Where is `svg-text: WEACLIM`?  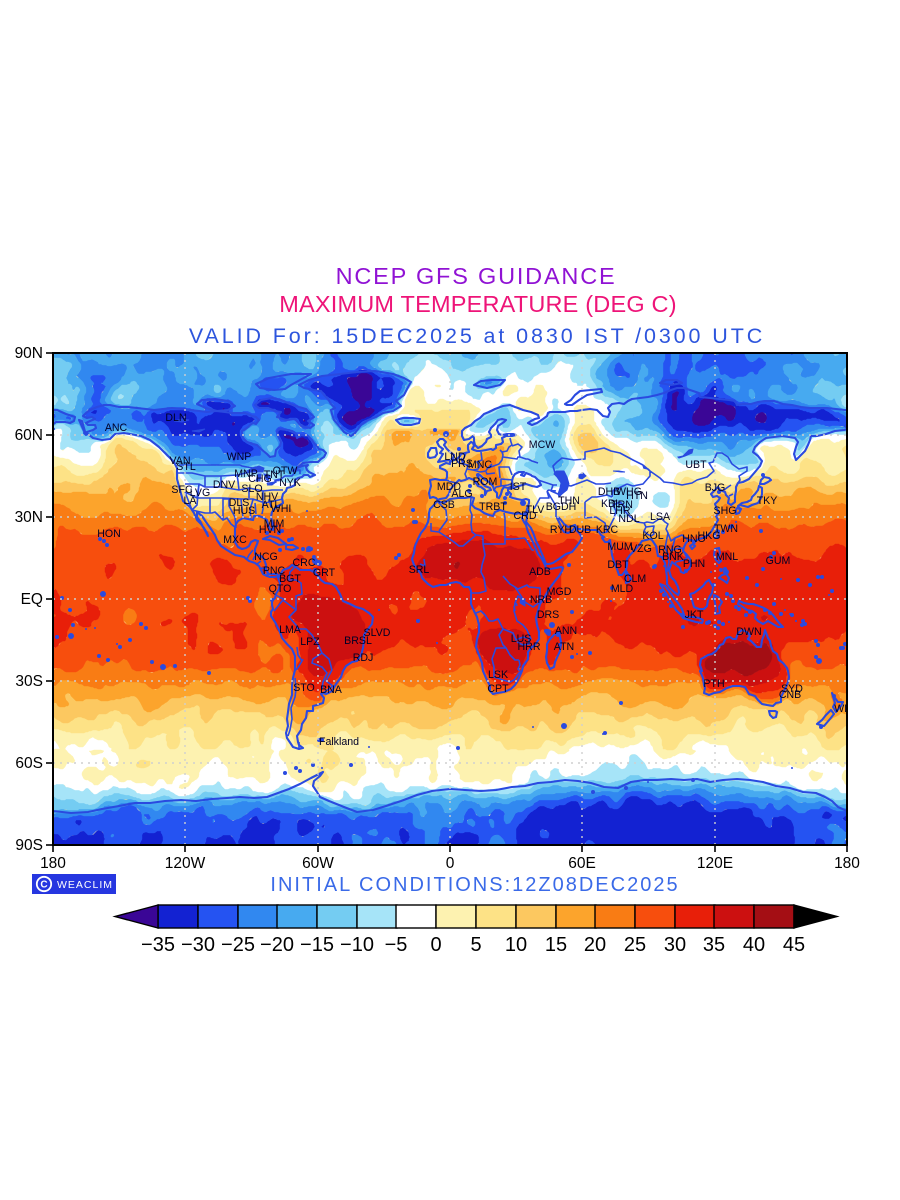
svg-text: WEACLIM is located at coordinates (85, 885).